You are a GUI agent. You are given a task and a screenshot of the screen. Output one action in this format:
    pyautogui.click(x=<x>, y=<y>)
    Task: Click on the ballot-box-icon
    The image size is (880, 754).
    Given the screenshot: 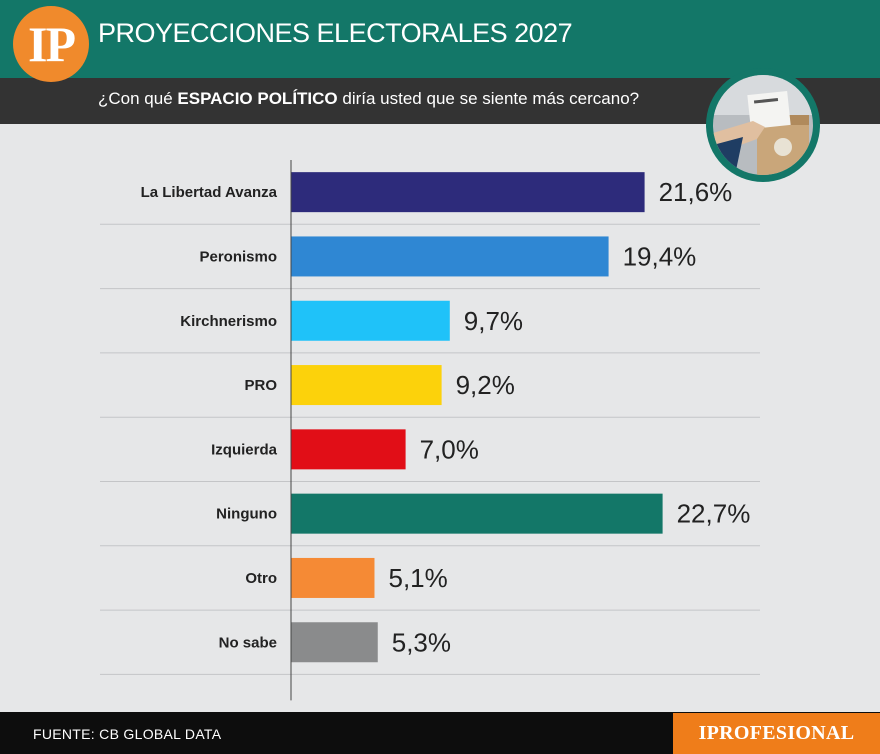 What is the action you would take?
    pyautogui.click(x=763, y=125)
    